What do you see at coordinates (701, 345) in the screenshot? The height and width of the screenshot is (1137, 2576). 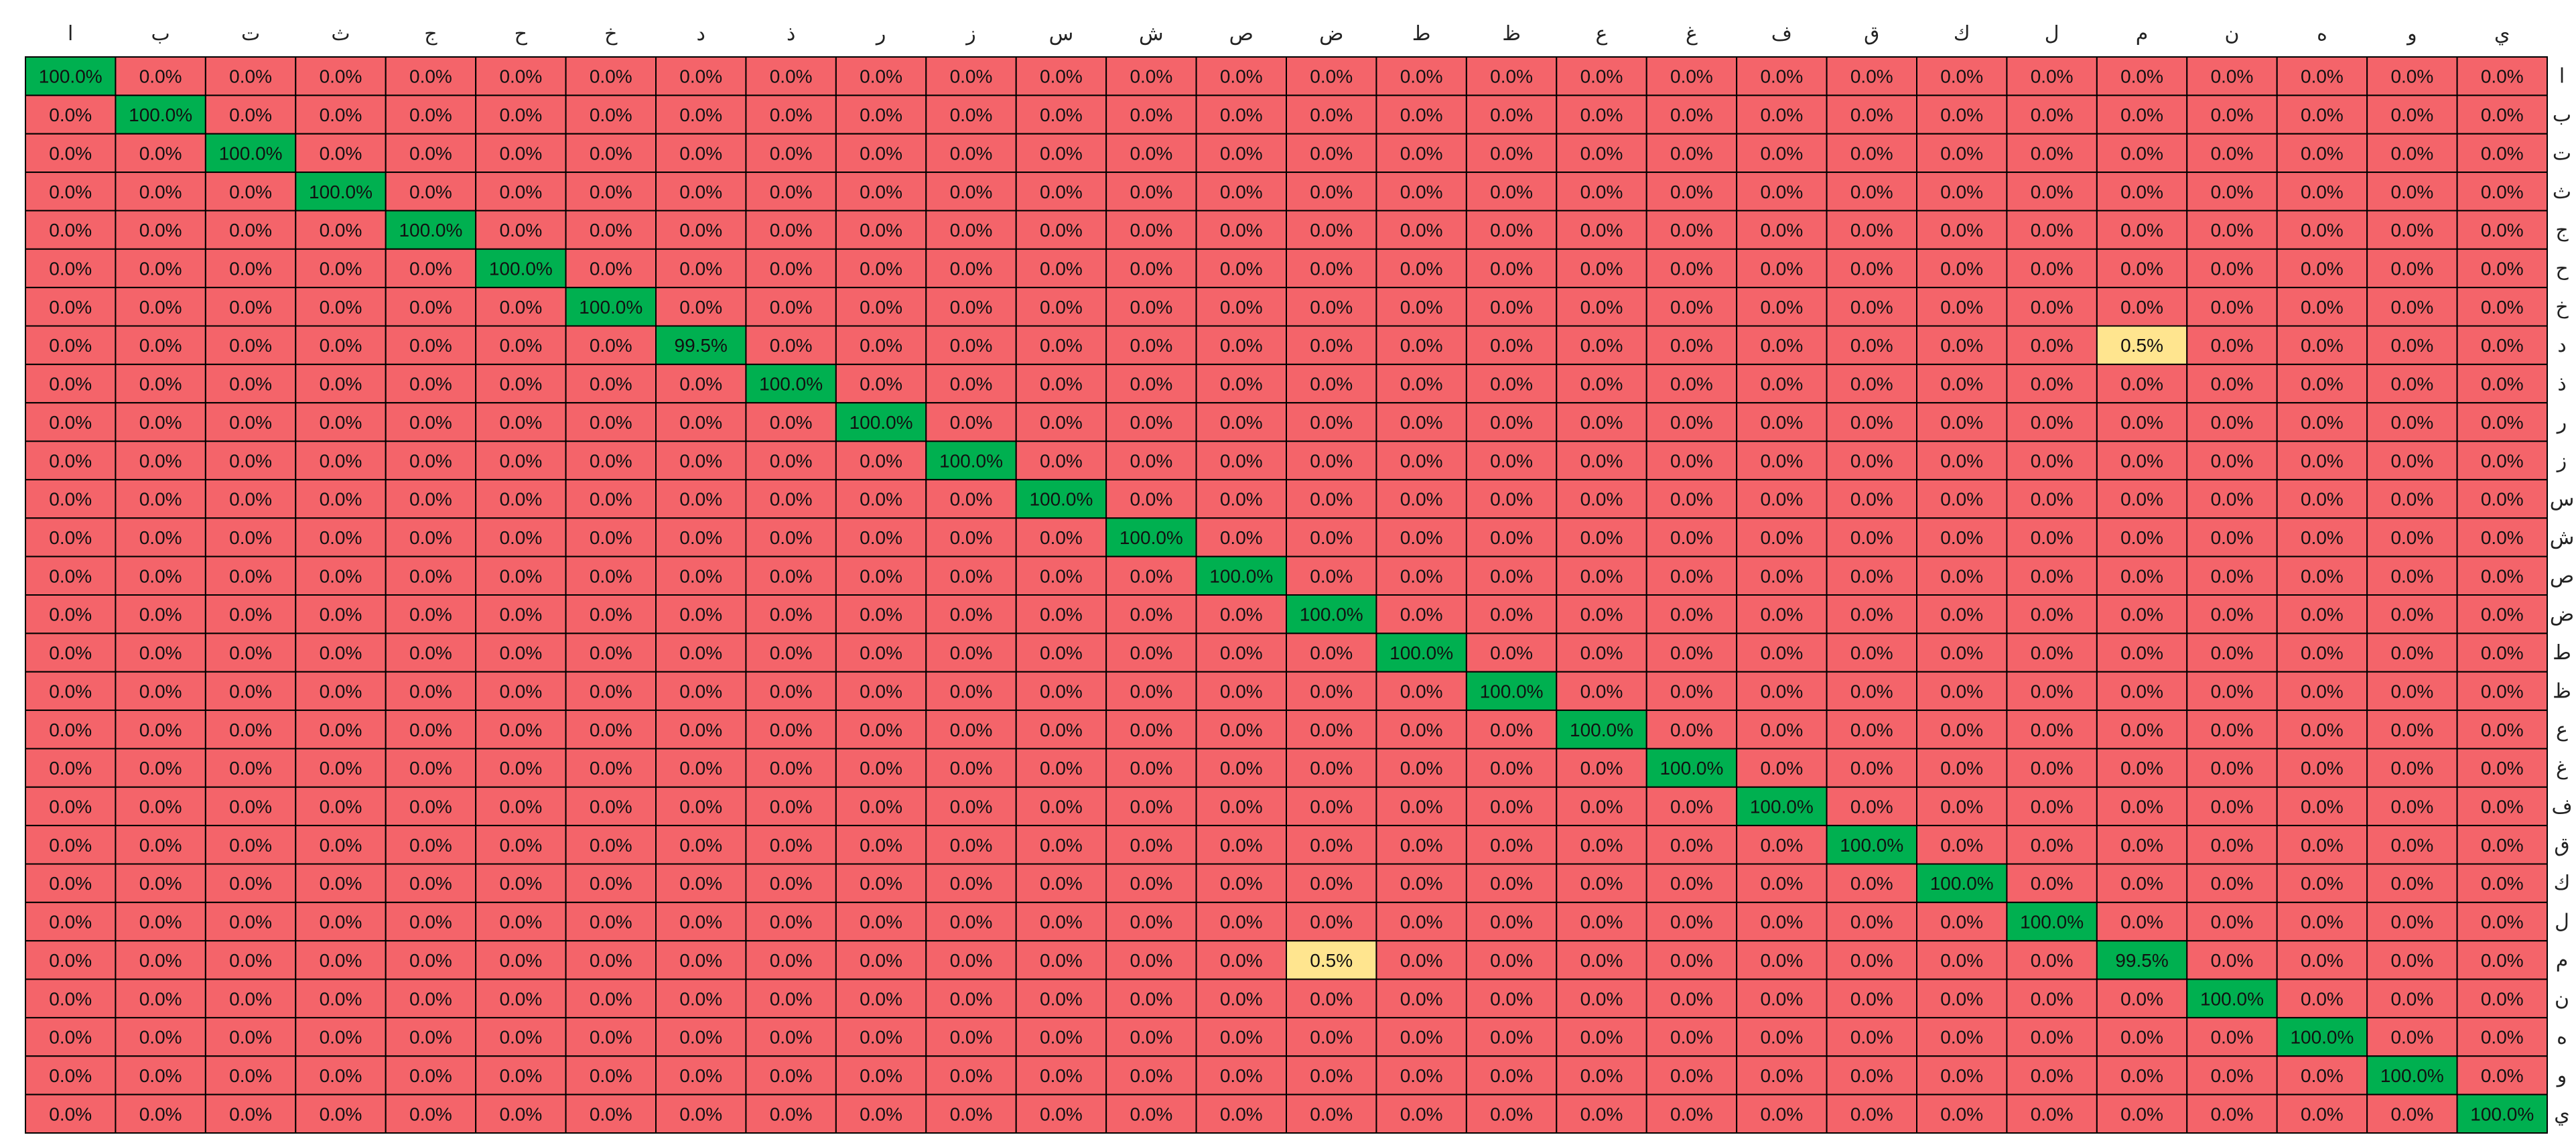 I see `cell-value: 99.5%` at bounding box center [701, 345].